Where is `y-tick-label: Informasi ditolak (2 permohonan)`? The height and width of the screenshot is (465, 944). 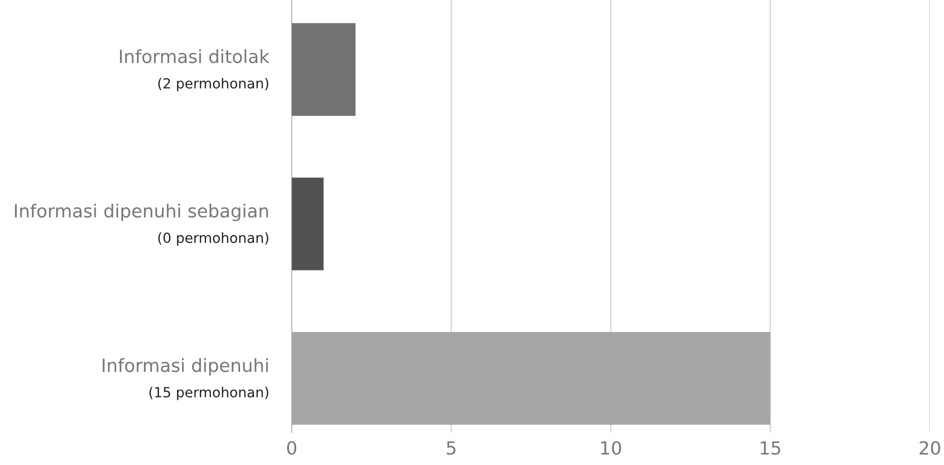
y-tick-label: Informasi ditolak (2 permohonan) is located at coordinates (195, 70).